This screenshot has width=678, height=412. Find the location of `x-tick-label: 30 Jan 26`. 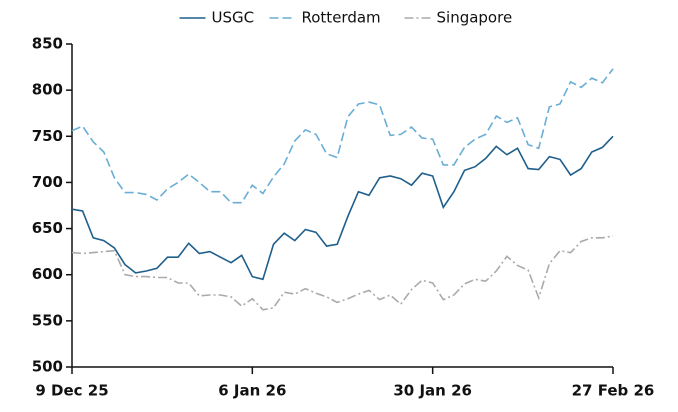

x-tick-label: 30 Jan 26 is located at coordinates (432, 391).